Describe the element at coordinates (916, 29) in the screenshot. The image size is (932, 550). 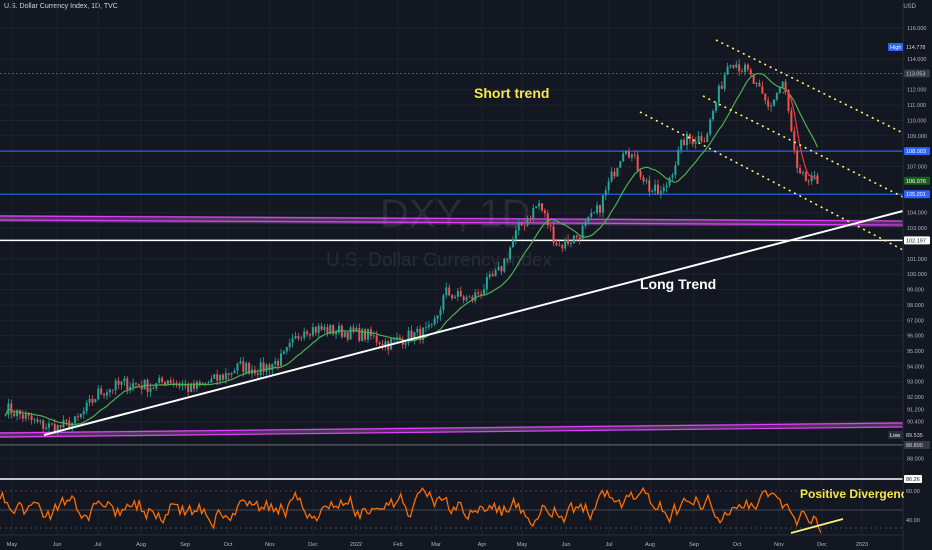
I see `price-tick-label: 116.000` at that location.